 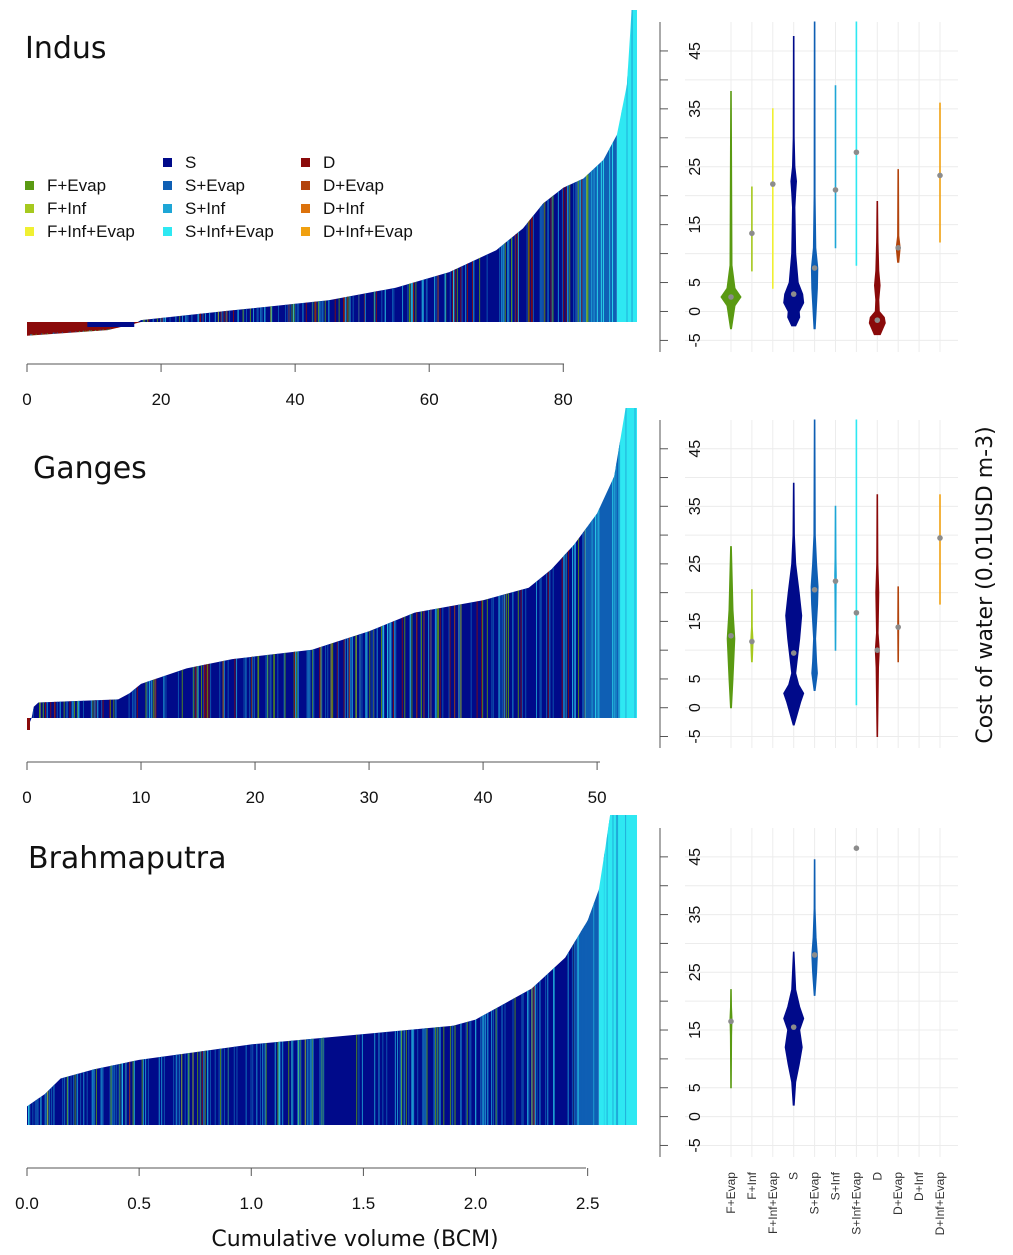 I want to click on y-tick-label: 15, so click(x=695, y=621).